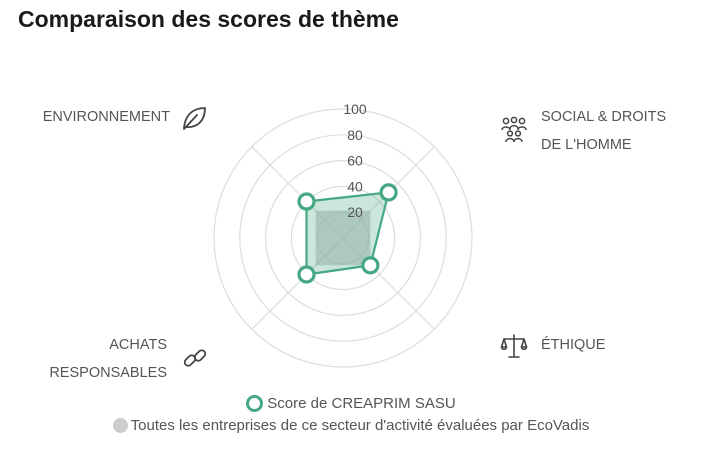  I want to click on axis-label-ethique: ÉTHIQUE, so click(573, 345).